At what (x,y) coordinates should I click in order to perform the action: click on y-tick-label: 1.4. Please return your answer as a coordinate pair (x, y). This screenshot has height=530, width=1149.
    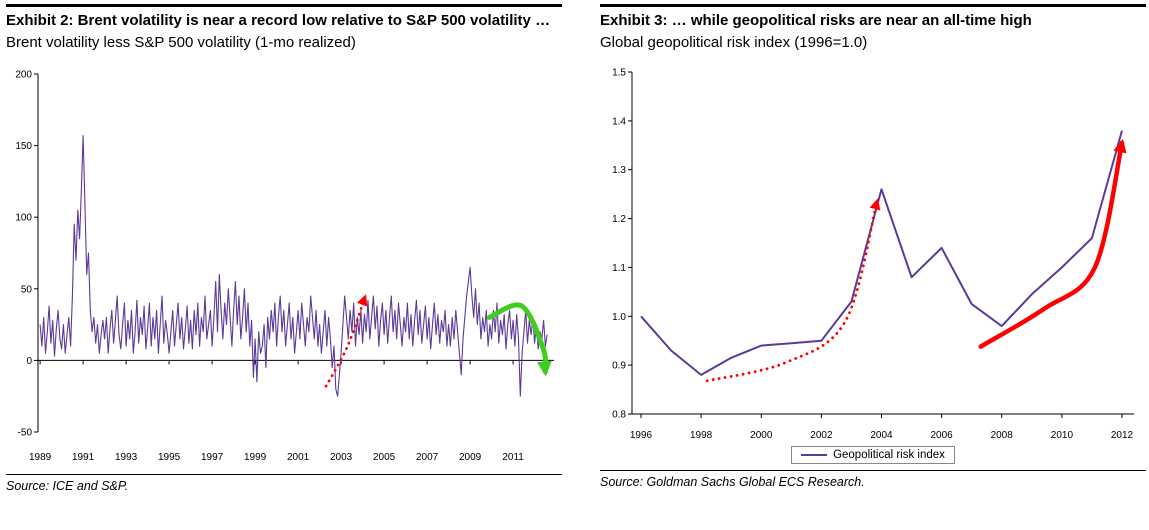
    Looking at the image, I should click on (619, 121).